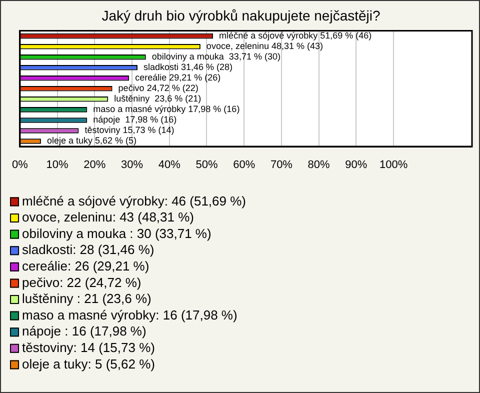 This screenshot has height=393, width=480. I want to click on chart-title: Jaký druh bio výrobků nakupujete nejčastěji?, so click(241, 15).